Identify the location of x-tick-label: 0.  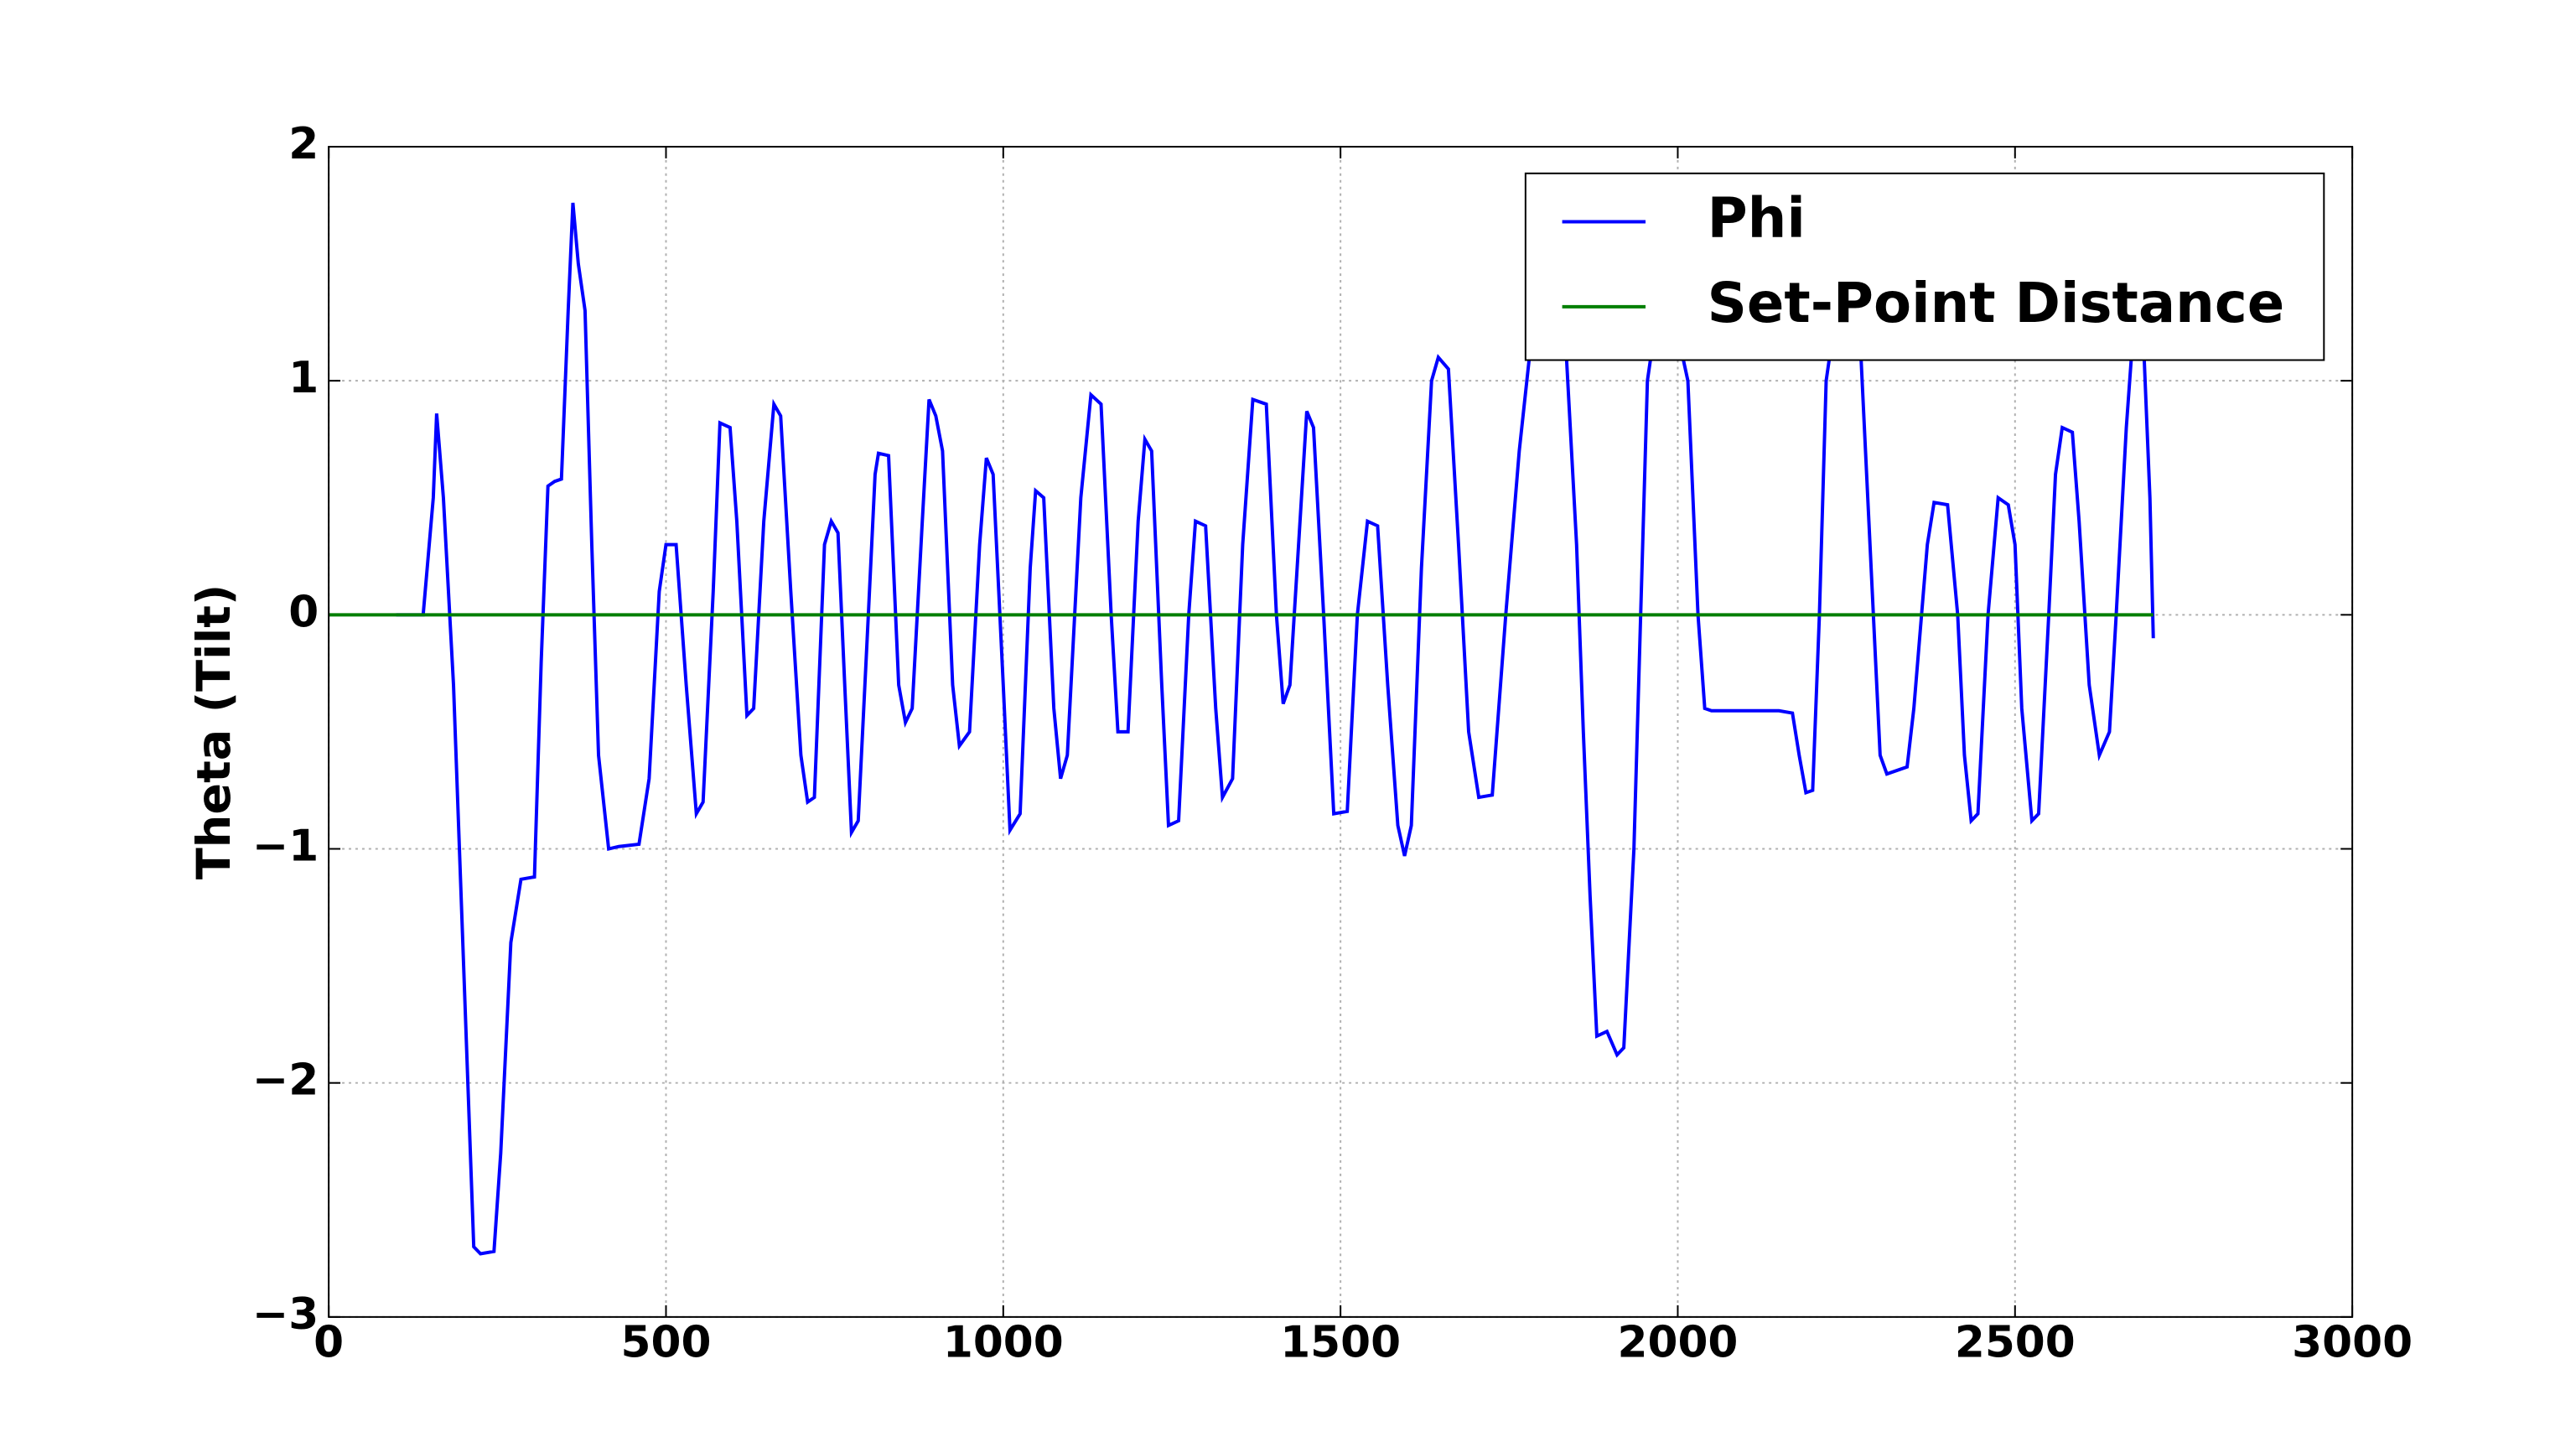
(329, 1343).